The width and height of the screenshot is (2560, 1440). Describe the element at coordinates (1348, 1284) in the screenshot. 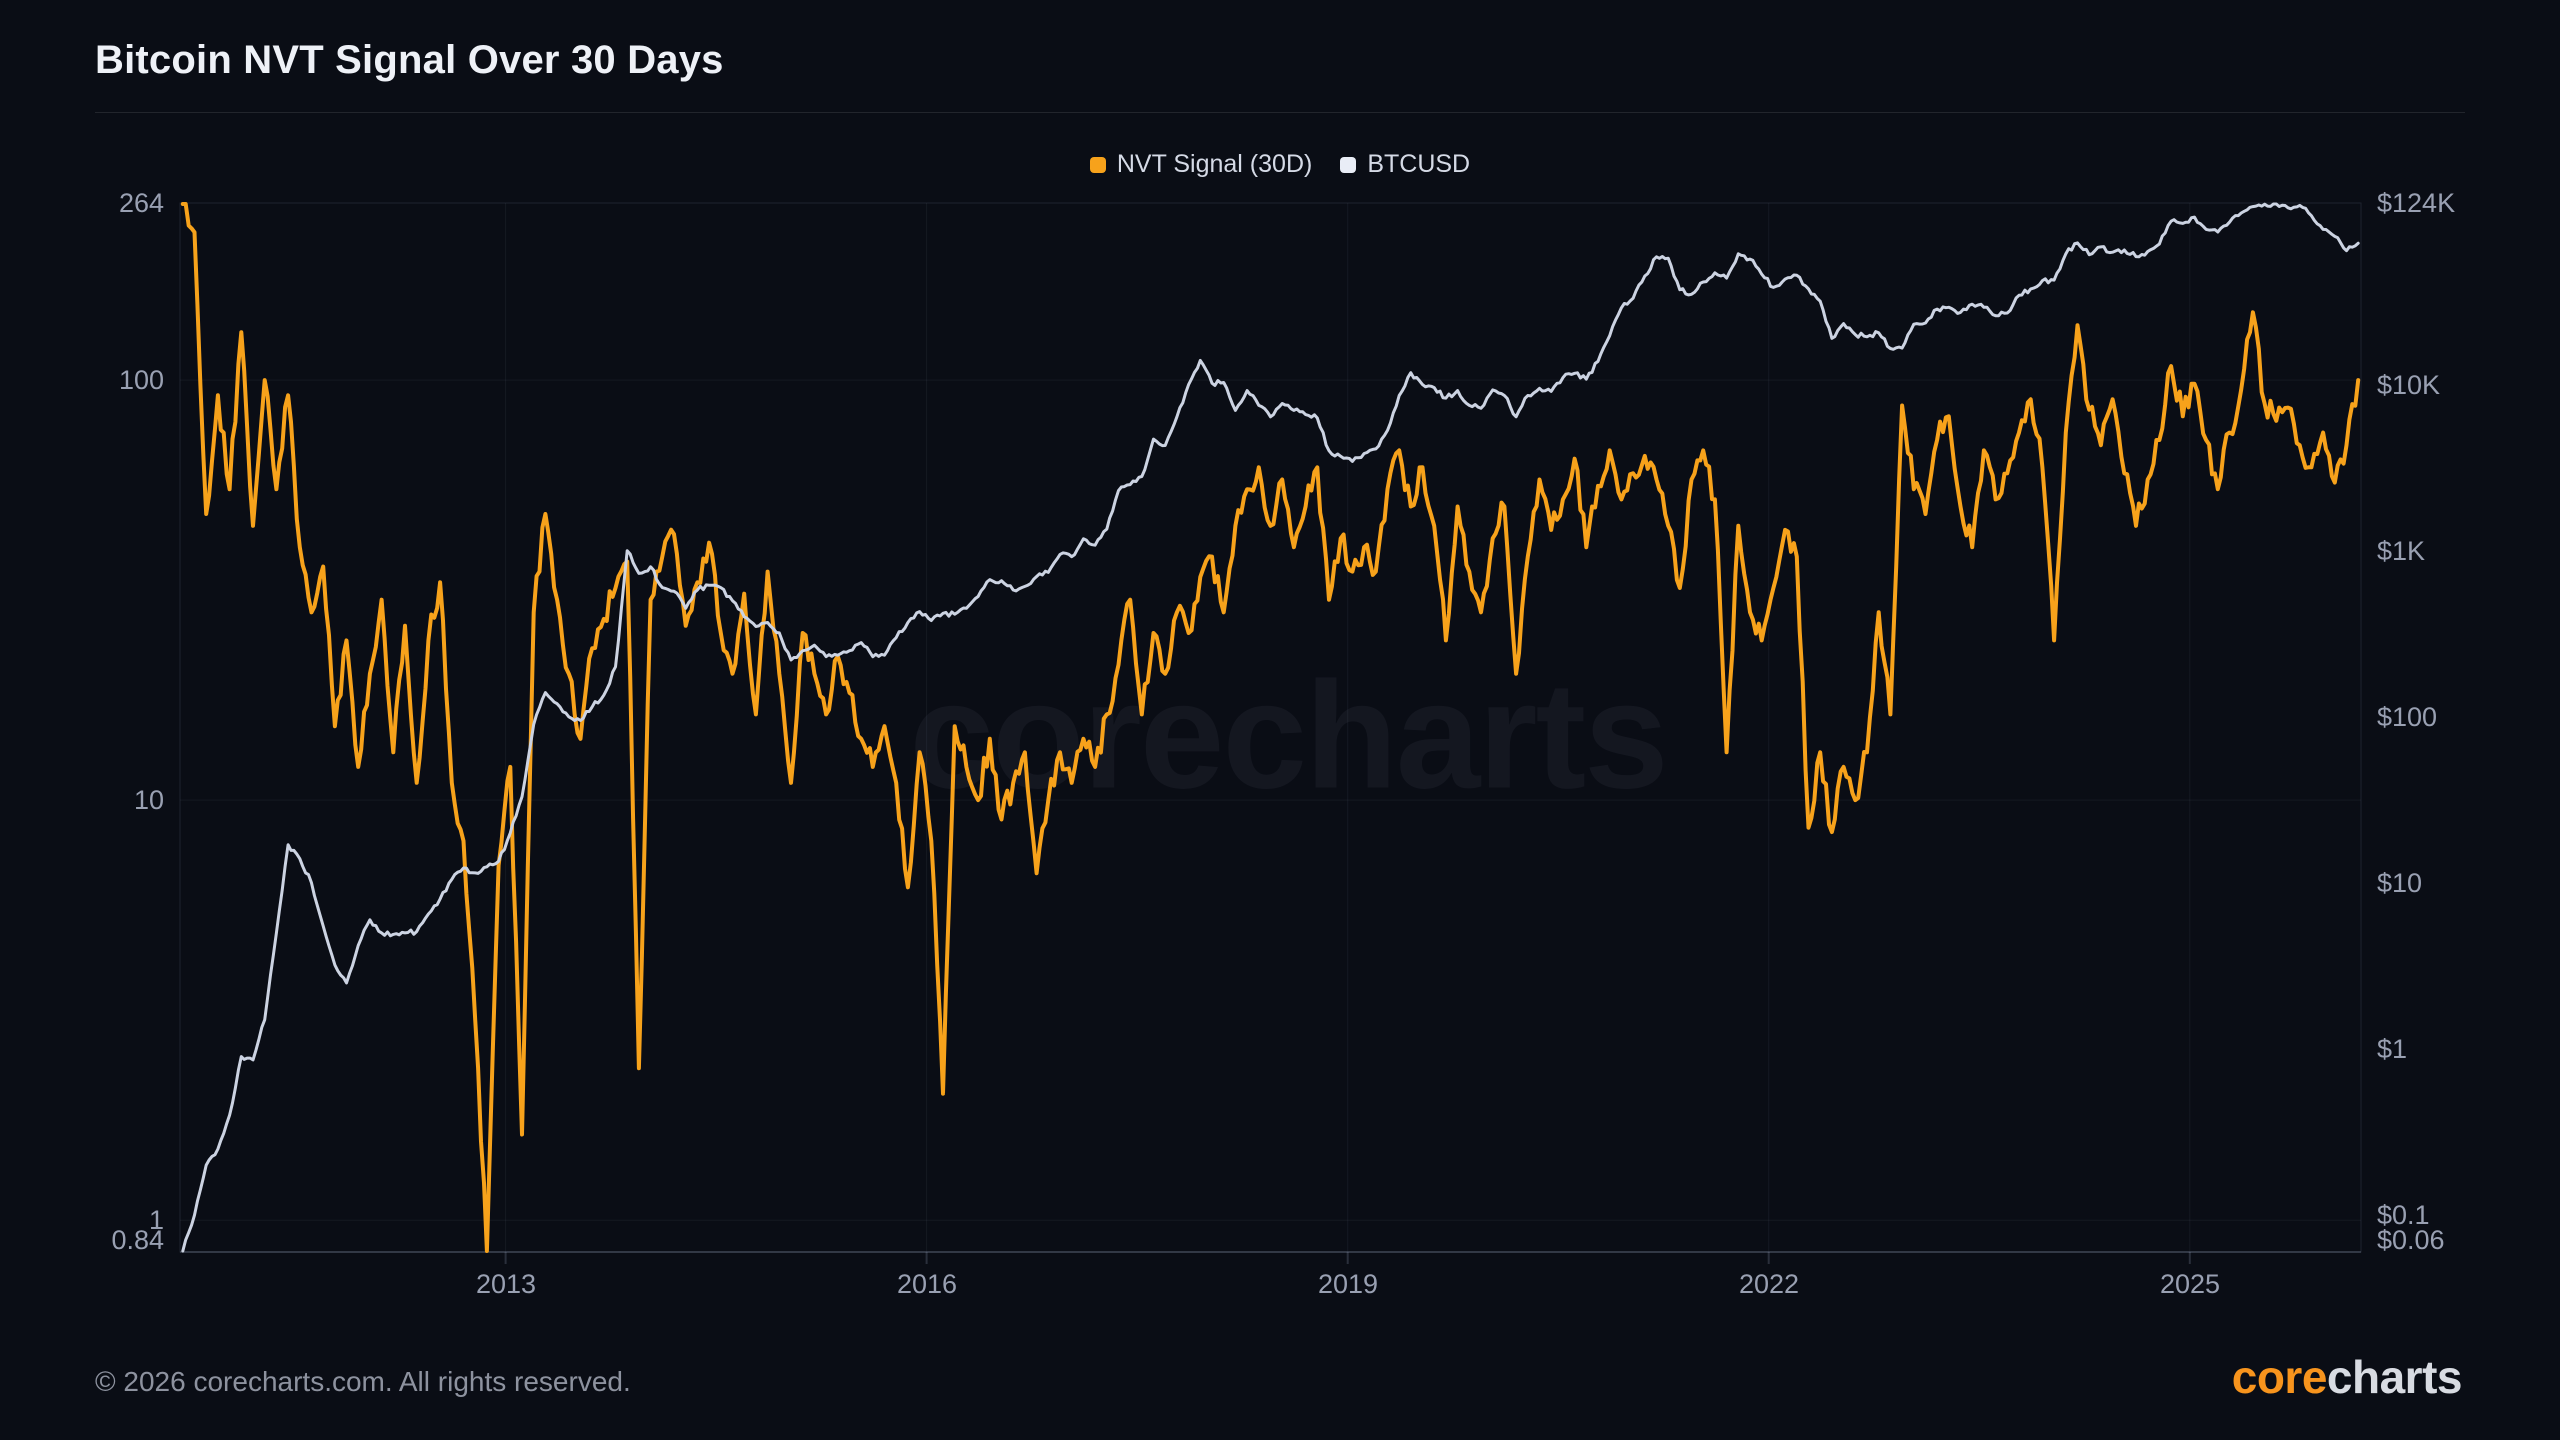

I see `x-axis-tick-label: 2019` at that location.